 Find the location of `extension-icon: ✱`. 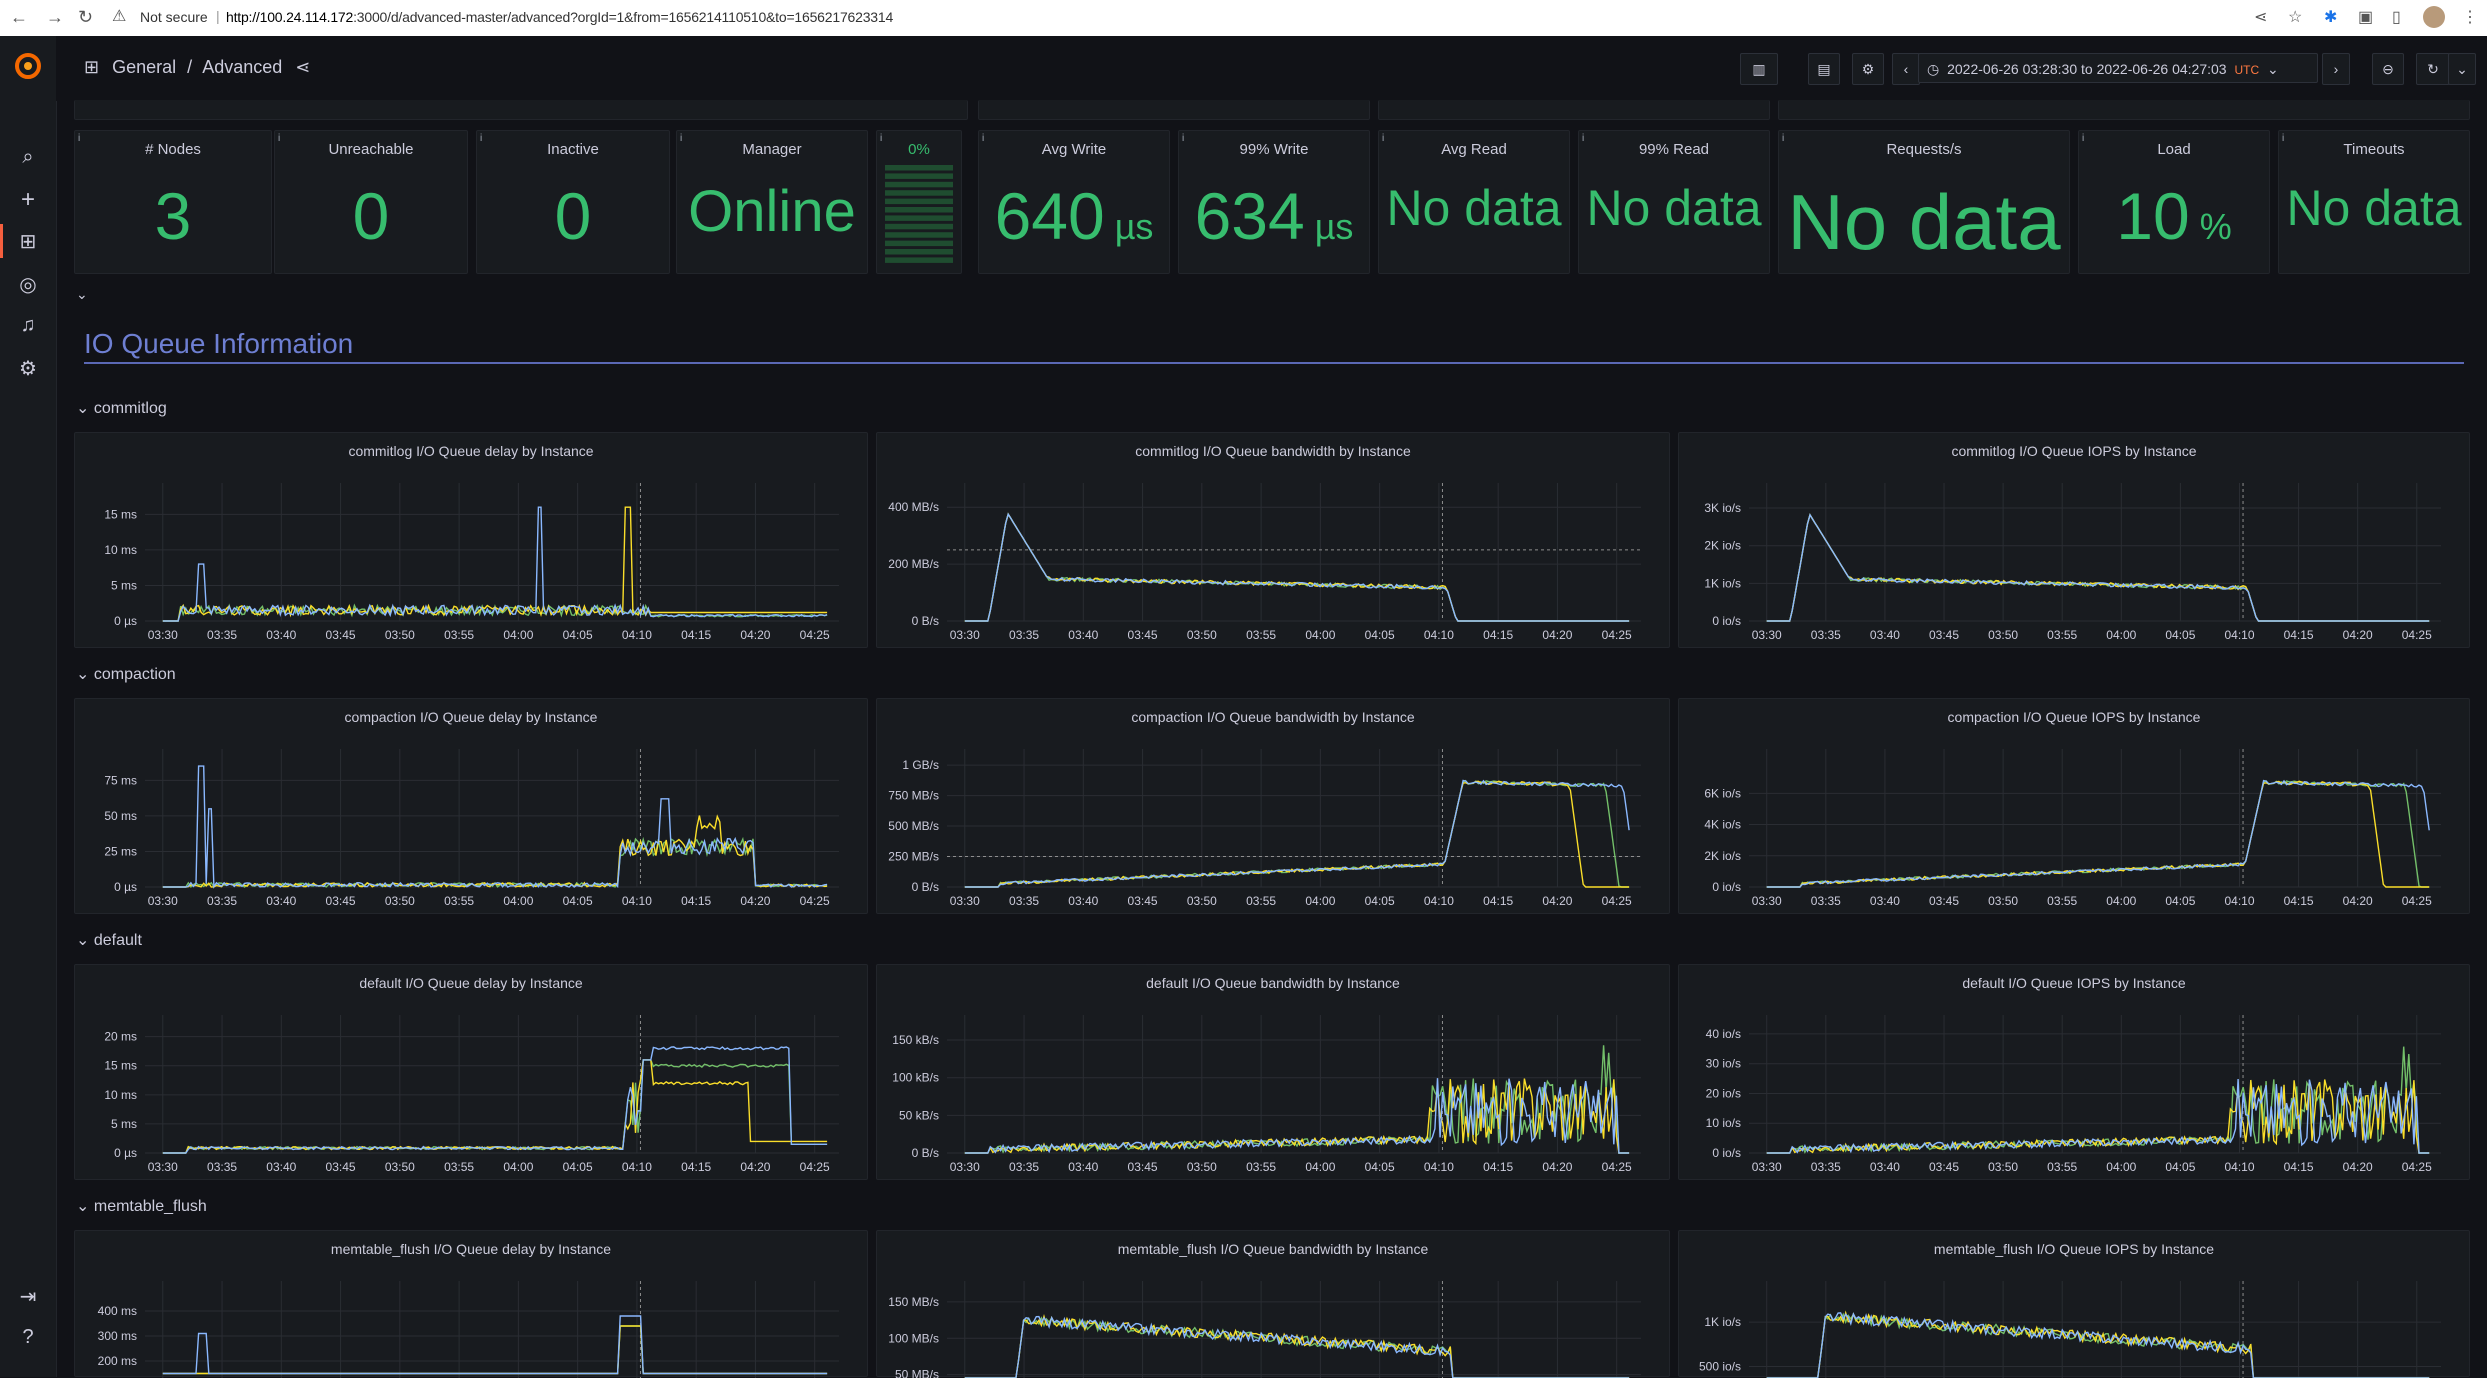

extension-icon: ✱ is located at coordinates (2330, 17).